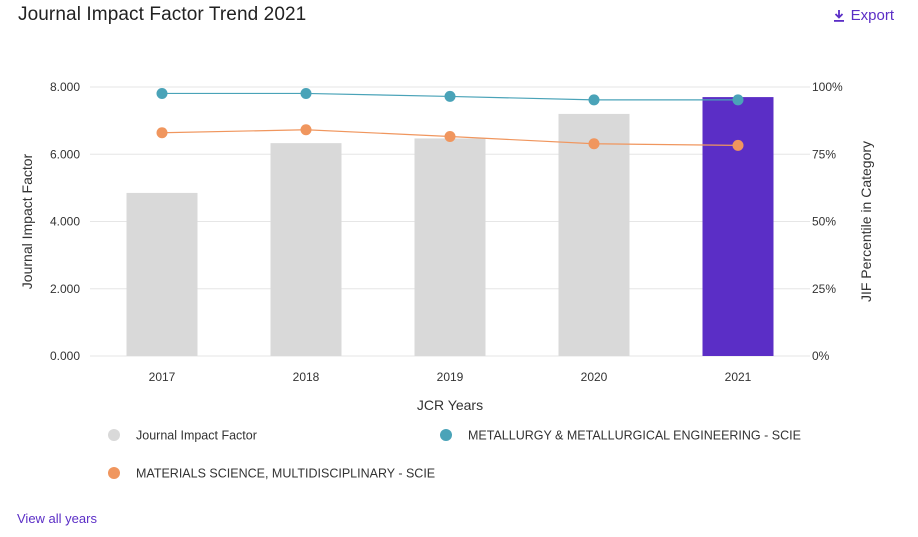  What do you see at coordinates (27, 221) in the screenshot?
I see `y-axis-title: Journal Impact Factor` at bounding box center [27, 221].